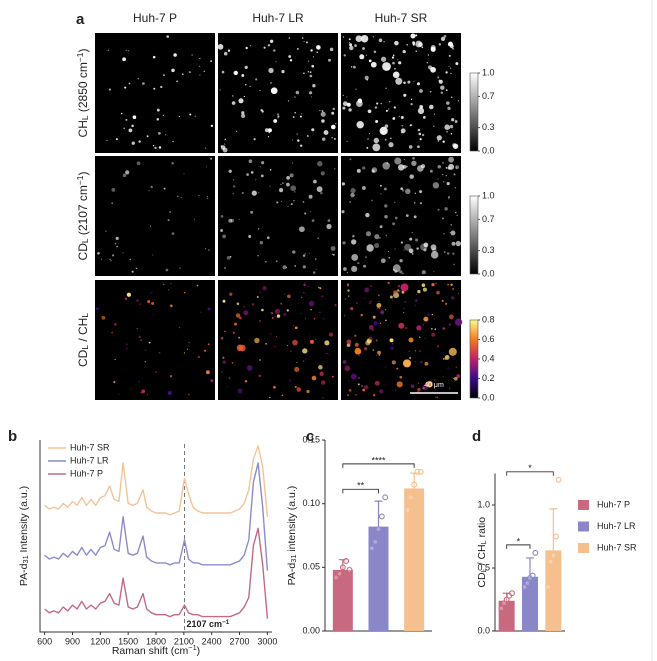 Image resolution: width=657 pixels, height=661 pixels. What do you see at coordinates (278, 340) in the screenshot?
I see `specks` at bounding box center [278, 340].